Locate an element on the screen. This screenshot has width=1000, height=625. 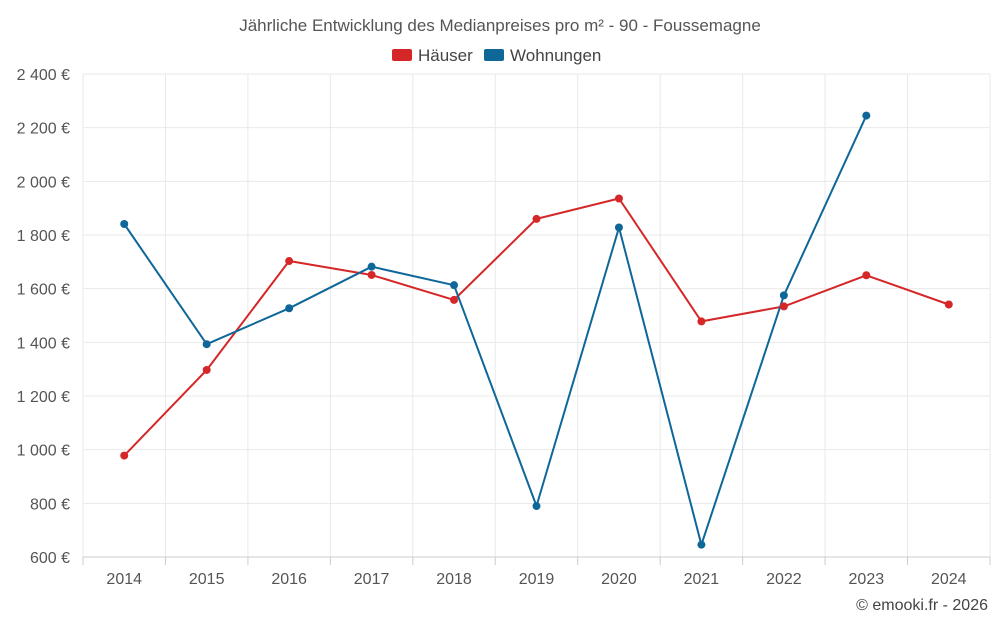
x-tick-label: 2022 is located at coordinates (784, 579).